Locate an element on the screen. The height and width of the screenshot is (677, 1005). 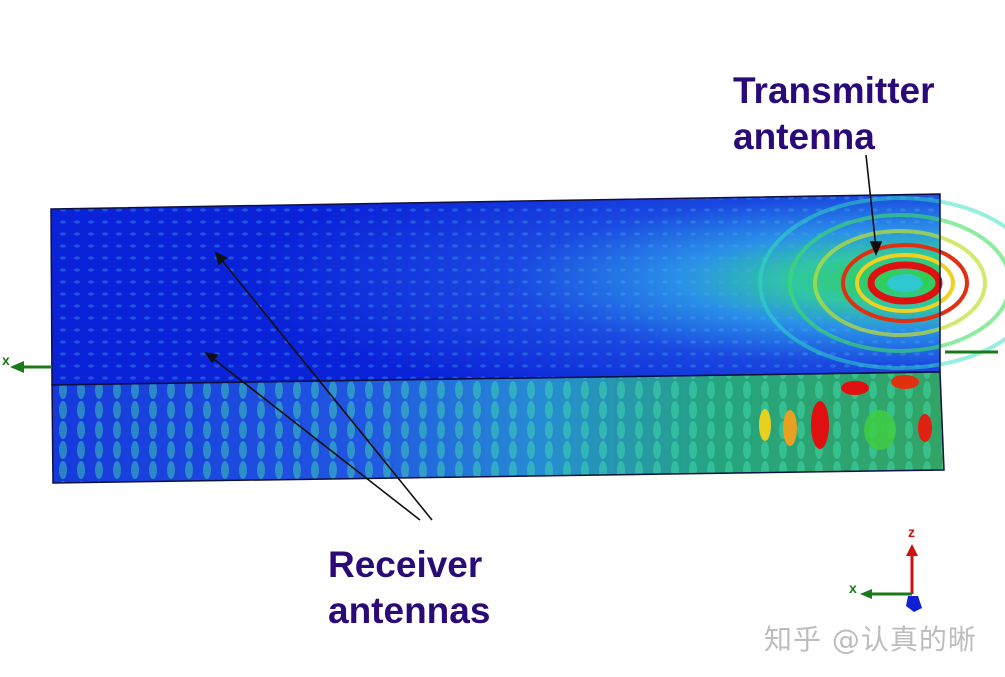
left-x-axis is located at coordinates (31, 367).